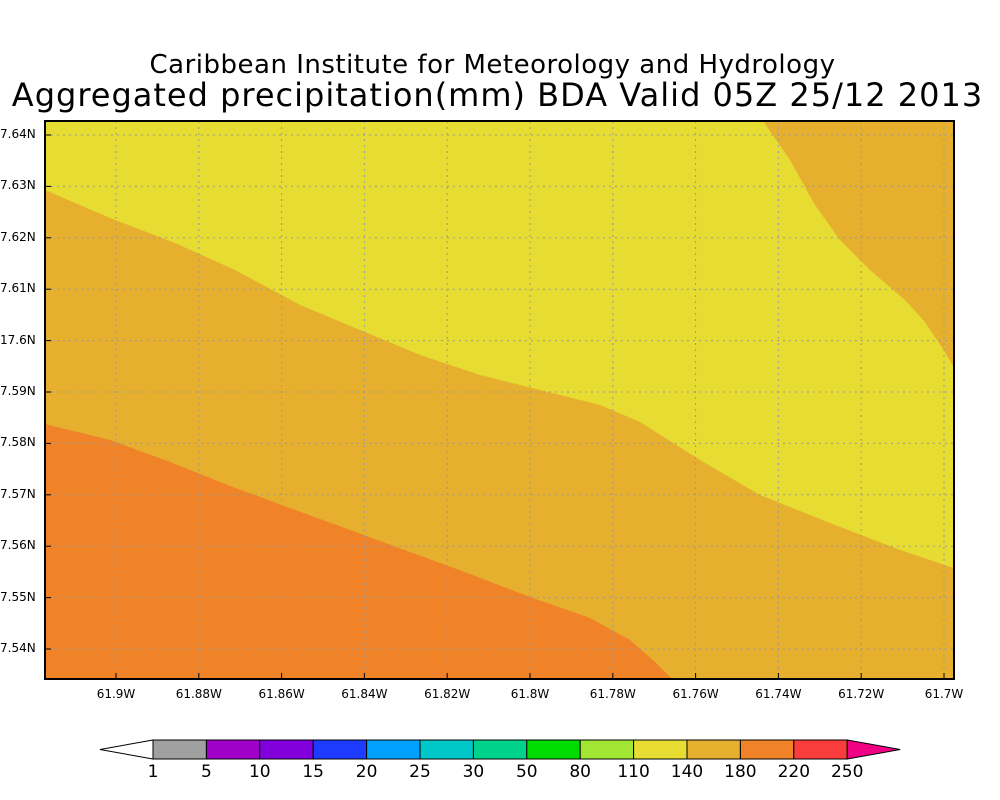  I want to click on longitude-tick-label: 61.76W, so click(695, 694).